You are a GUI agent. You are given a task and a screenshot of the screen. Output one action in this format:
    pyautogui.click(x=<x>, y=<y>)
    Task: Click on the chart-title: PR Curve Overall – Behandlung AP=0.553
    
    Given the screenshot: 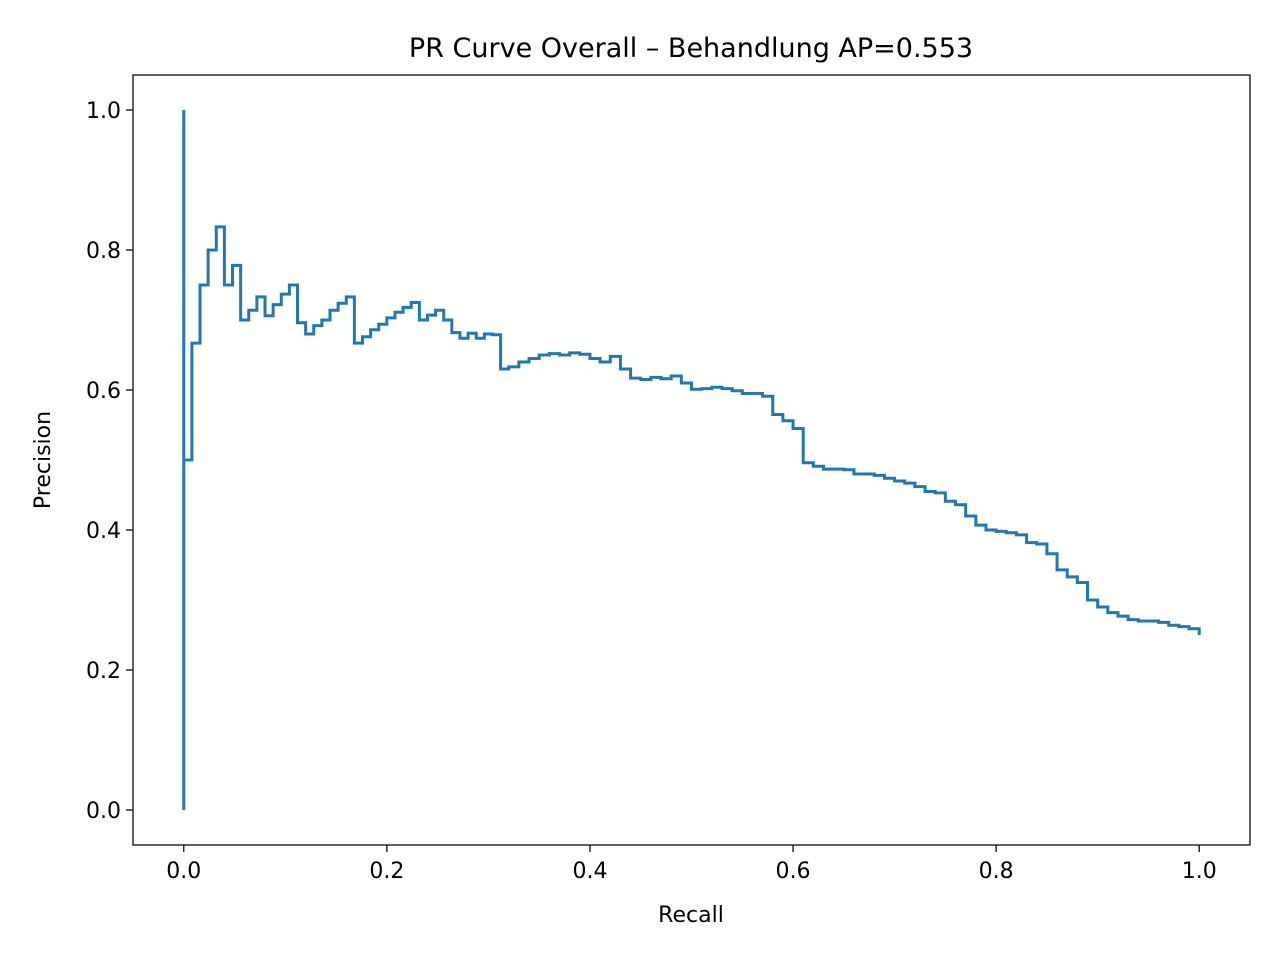 What is the action you would take?
    pyautogui.click(x=691, y=48)
    